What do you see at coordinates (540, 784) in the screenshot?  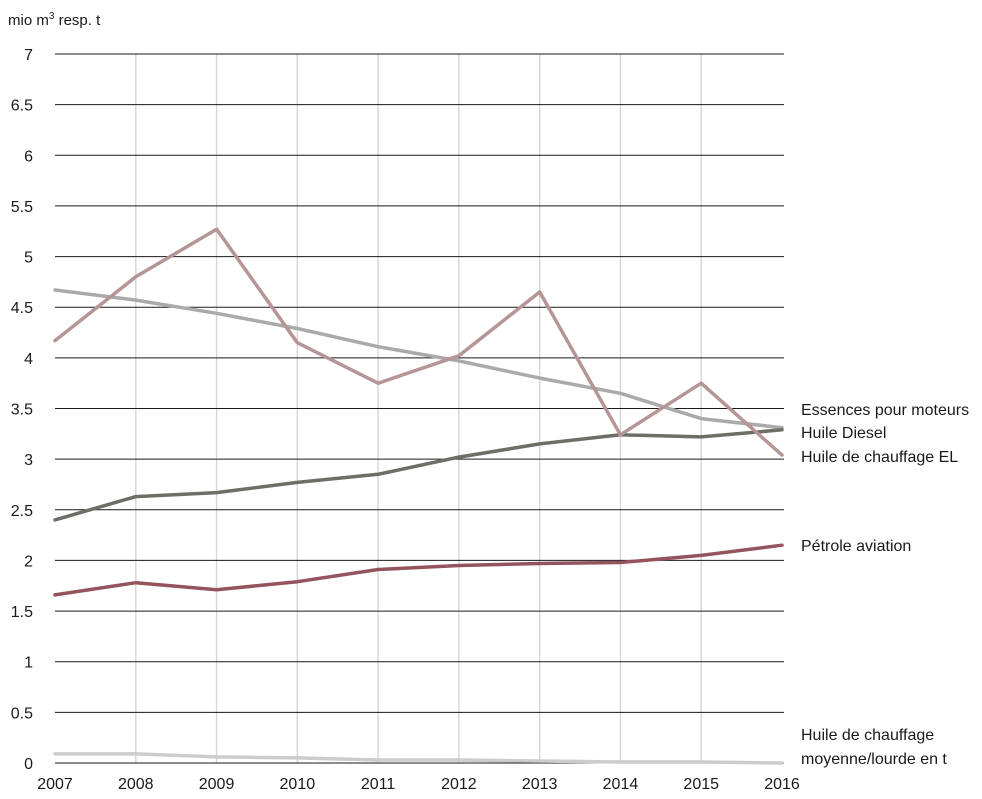 I see `x-tick-label: 2013` at bounding box center [540, 784].